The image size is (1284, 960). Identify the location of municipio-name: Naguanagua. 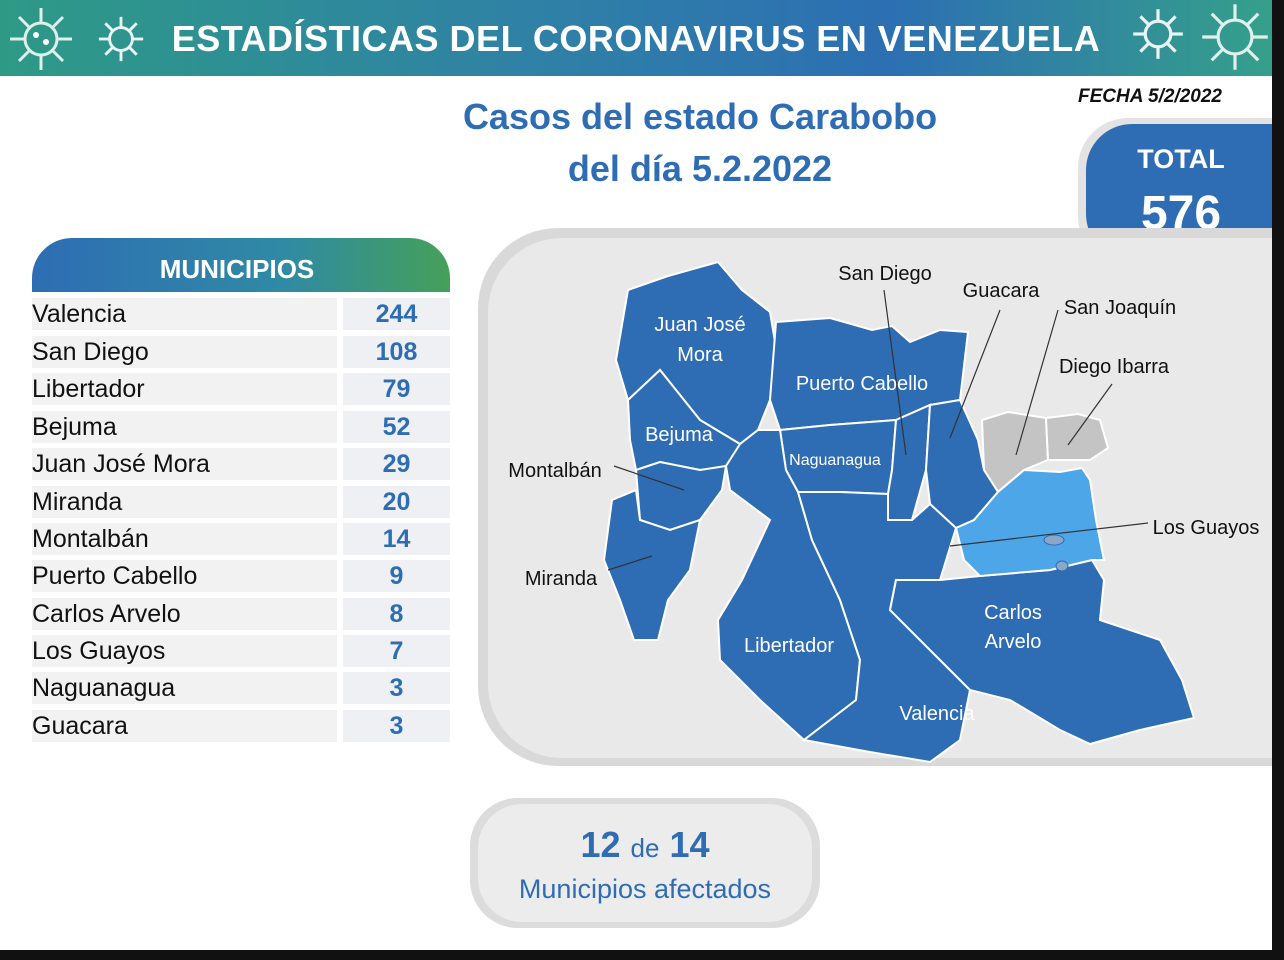
(184, 688).